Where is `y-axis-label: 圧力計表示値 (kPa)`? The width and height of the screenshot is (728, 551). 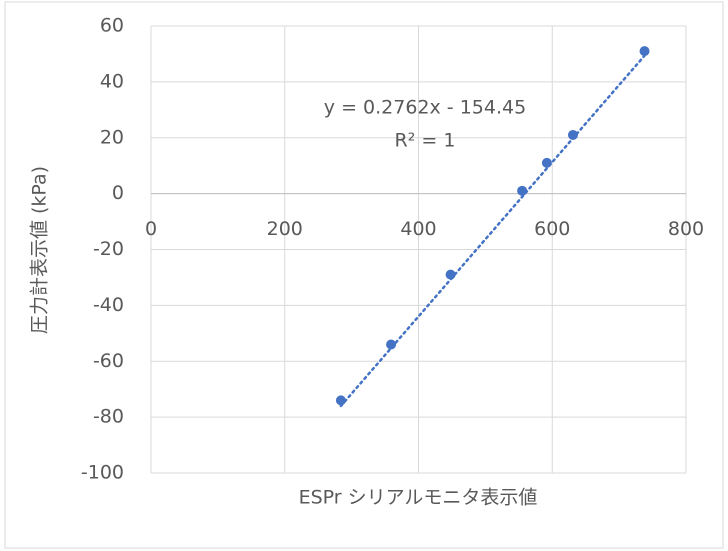 y-axis-label: 圧力計表示値 (kPa) is located at coordinates (40, 250).